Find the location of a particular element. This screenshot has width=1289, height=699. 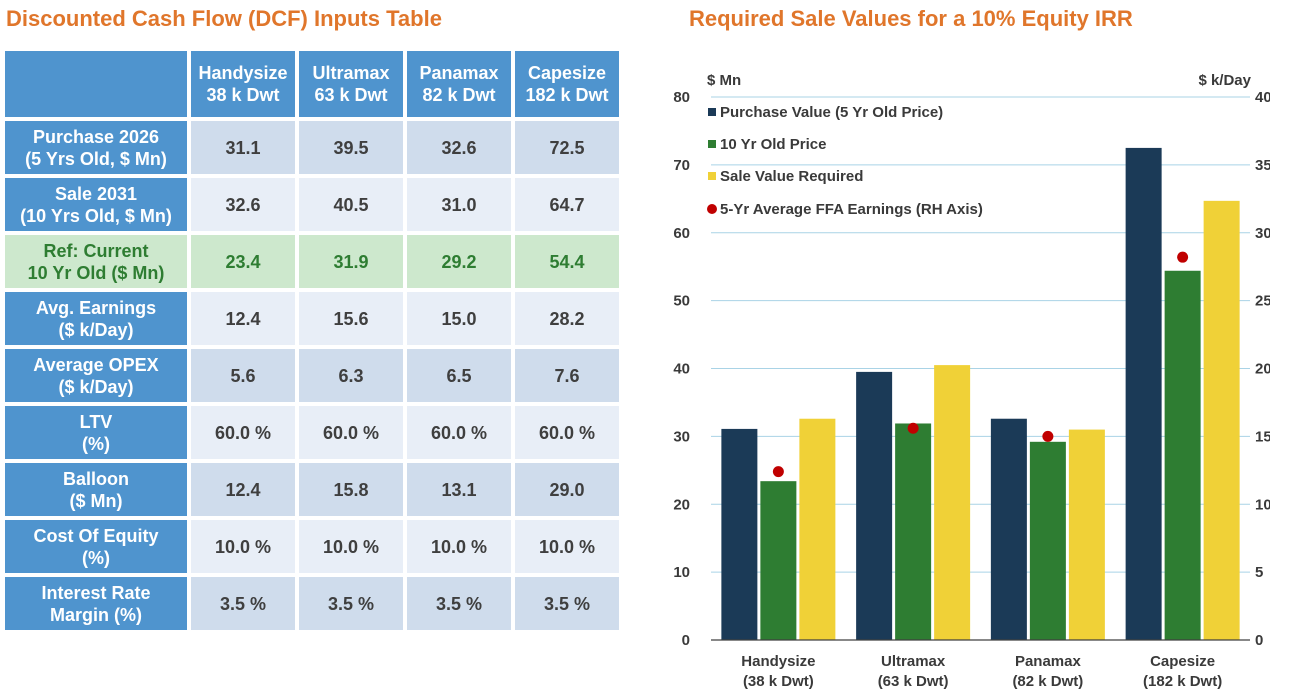

table-header-corner is located at coordinates (96, 84).